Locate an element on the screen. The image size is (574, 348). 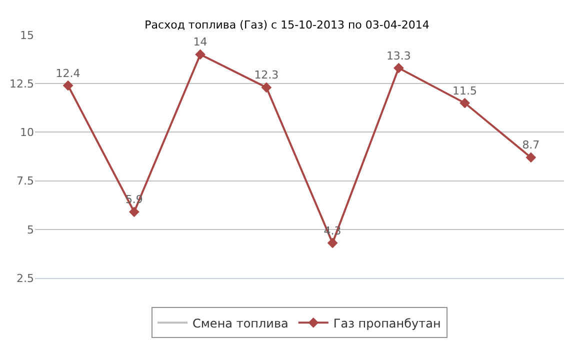
legend-label: Газ пропанбутан is located at coordinates (387, 323).